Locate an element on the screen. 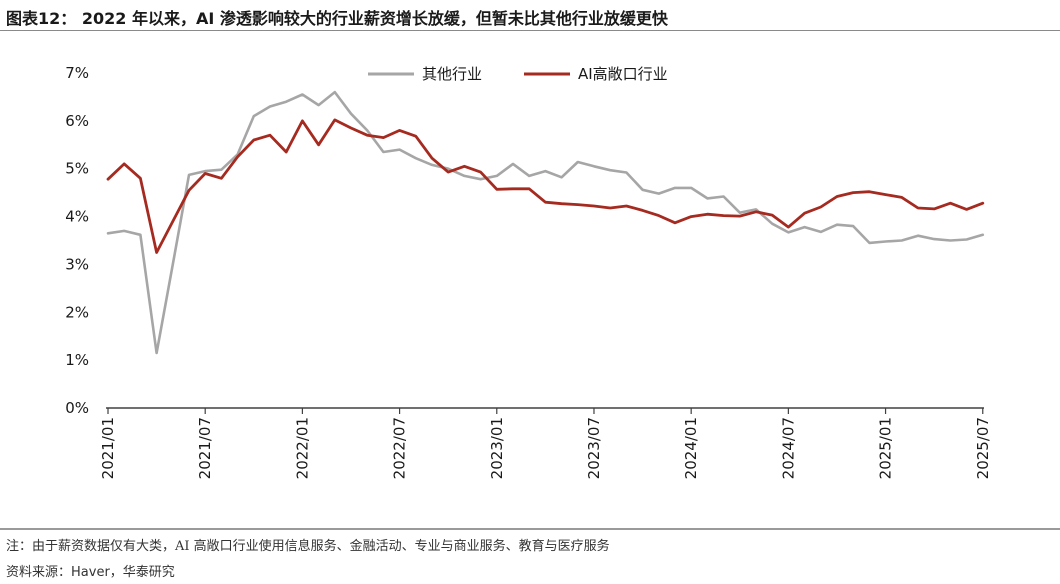 The height and width of the screenshot is (584, 1060). legend-label: 其他行业 is located at coordinates (452, 74).